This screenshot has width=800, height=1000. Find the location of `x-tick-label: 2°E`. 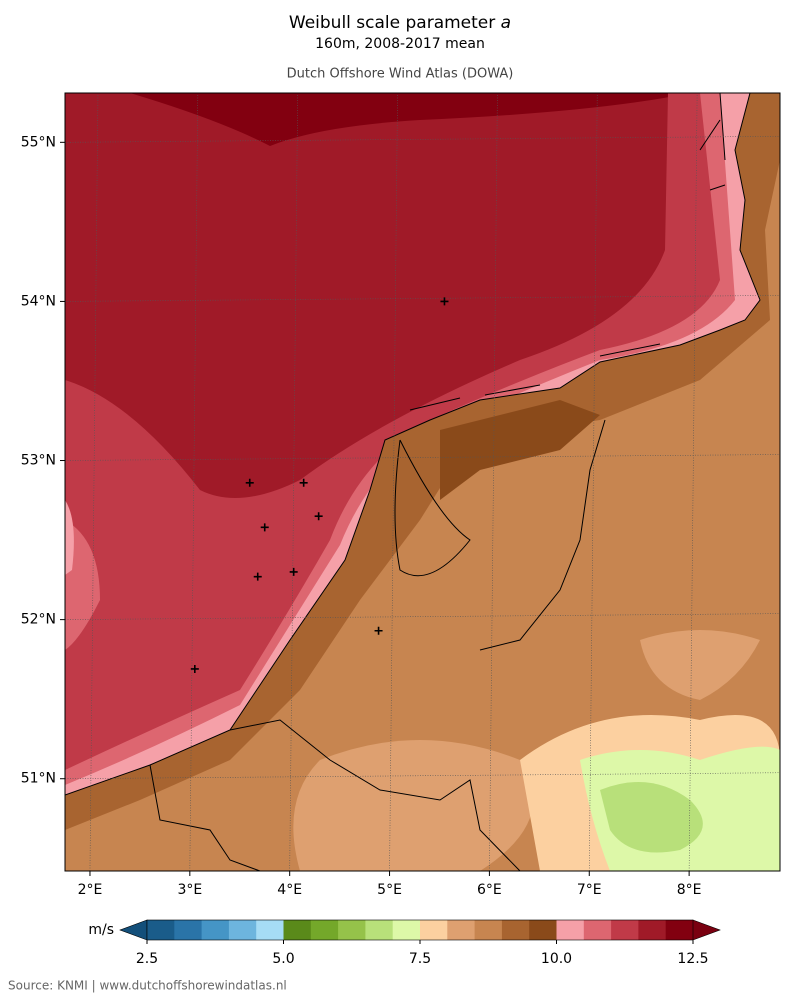

x-tick-label: 2°E is located at coordinates (90, 890).